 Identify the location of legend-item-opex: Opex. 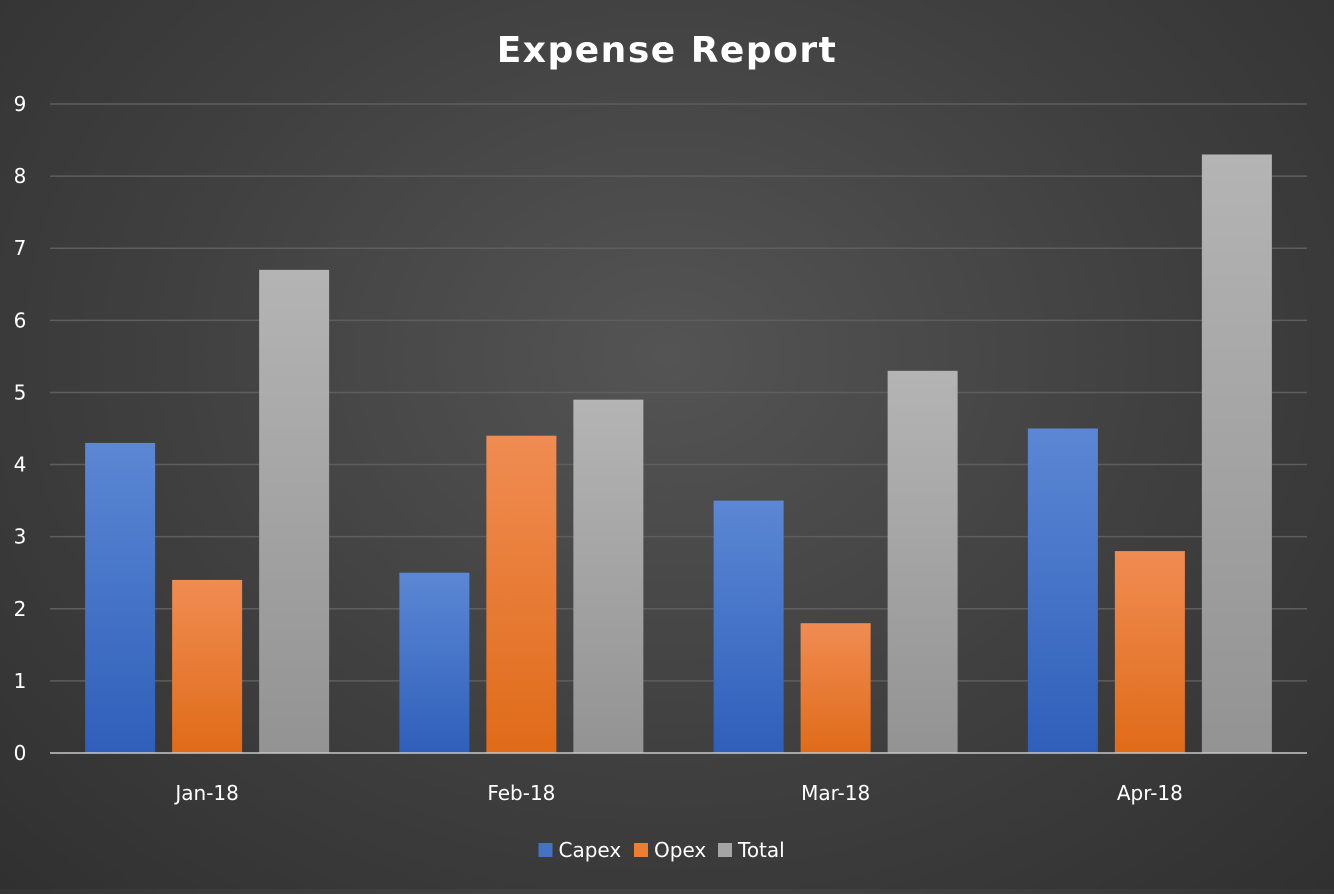
(670, 850).